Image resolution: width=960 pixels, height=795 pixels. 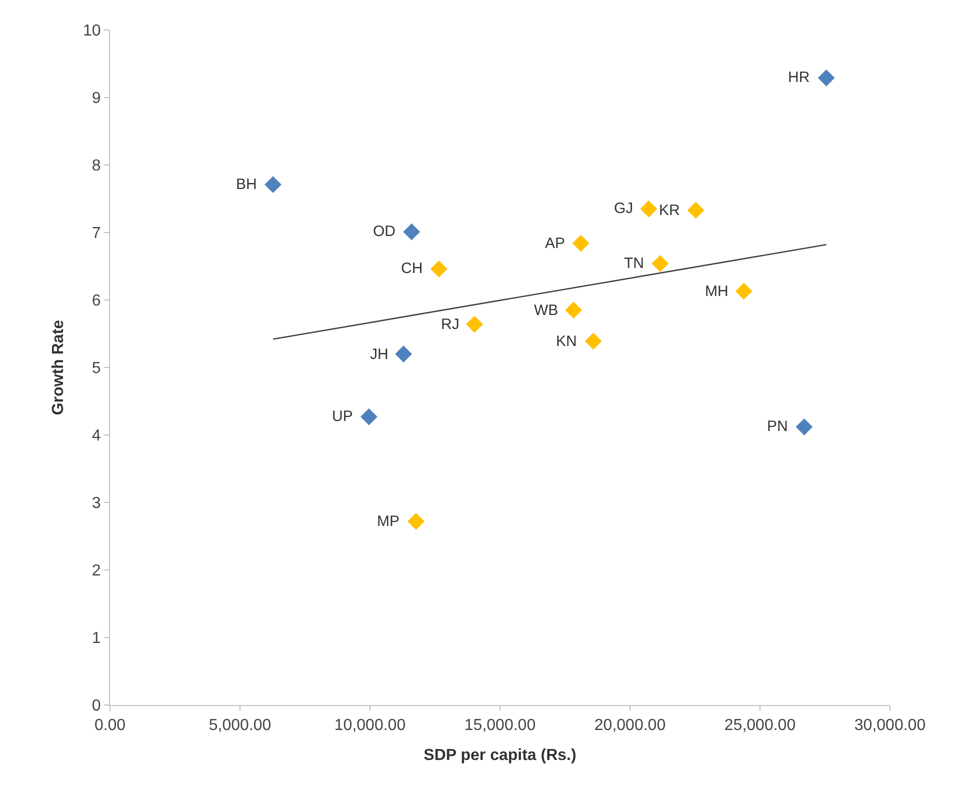 I want to click on y-tick-label: 3, so click(x=96, y=503).